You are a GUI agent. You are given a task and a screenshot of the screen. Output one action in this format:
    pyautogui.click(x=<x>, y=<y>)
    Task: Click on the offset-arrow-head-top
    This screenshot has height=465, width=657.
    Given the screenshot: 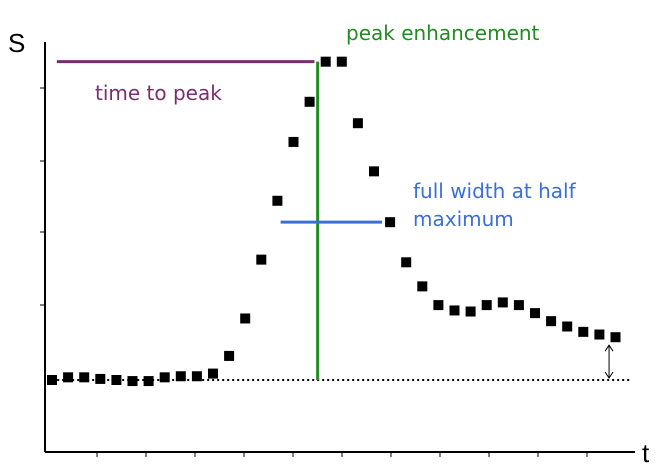 What is the action you would take?
    pyautogui.click(x=609, y=348)
    